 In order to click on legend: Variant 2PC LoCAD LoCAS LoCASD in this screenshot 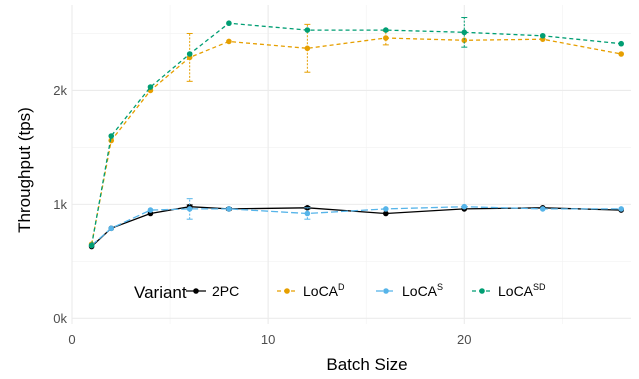, I will do `click(340, 292)`.